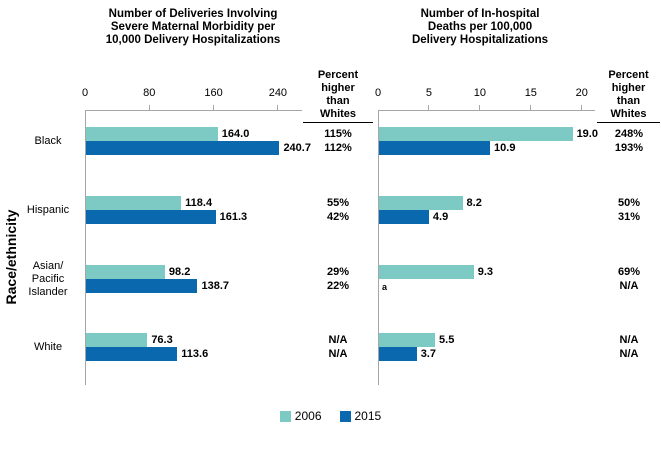 The height and width of the screenshot is (476, 661). I want to click on x-tick-label: 240, so click(278, 93).